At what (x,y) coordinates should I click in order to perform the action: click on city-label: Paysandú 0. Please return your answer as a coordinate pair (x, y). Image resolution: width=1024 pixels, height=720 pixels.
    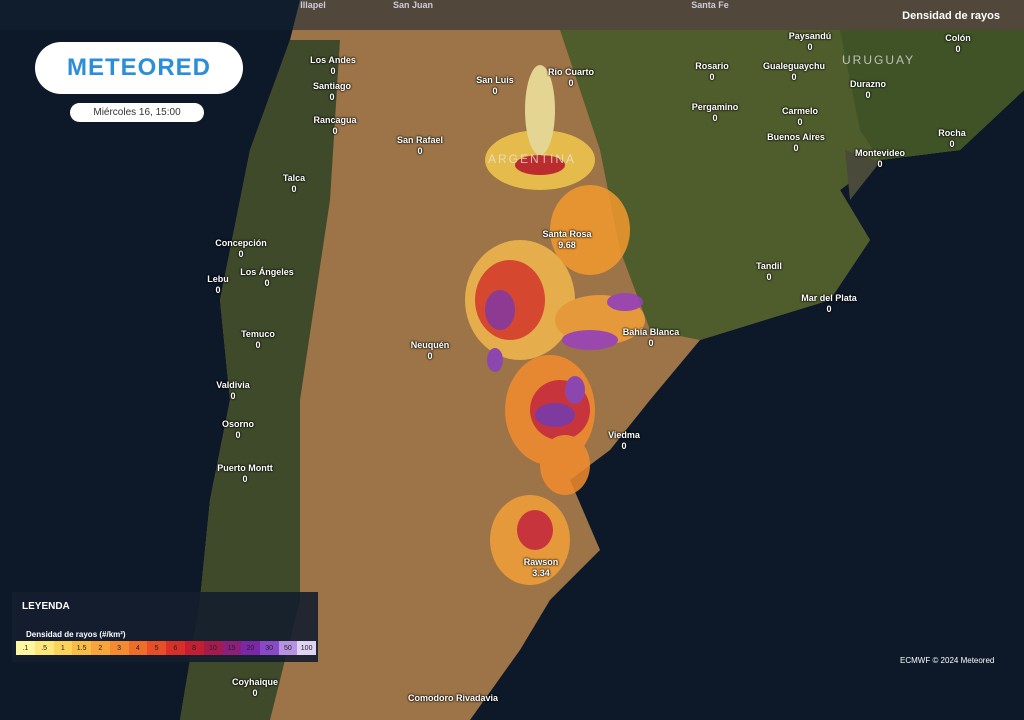
    Looking at the image, I should click on (810, 42).